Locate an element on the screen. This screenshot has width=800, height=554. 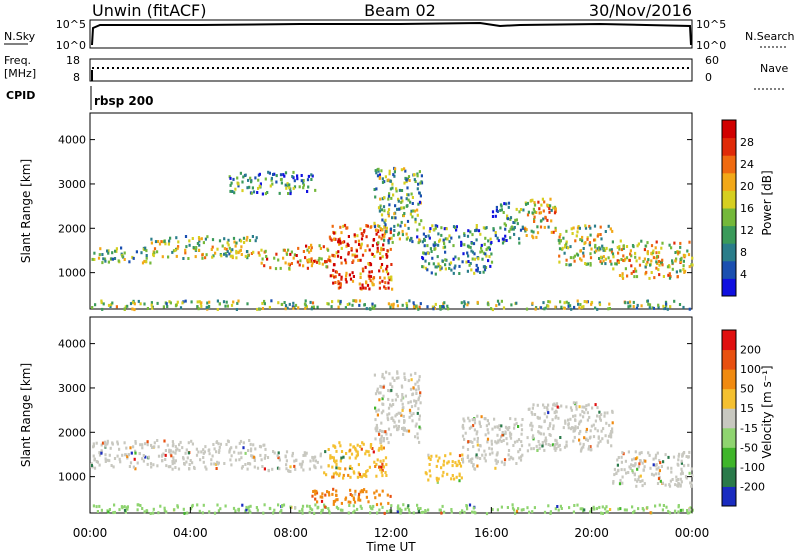
colorbar-tick-label: 8 is located at coordinates (743, 252).